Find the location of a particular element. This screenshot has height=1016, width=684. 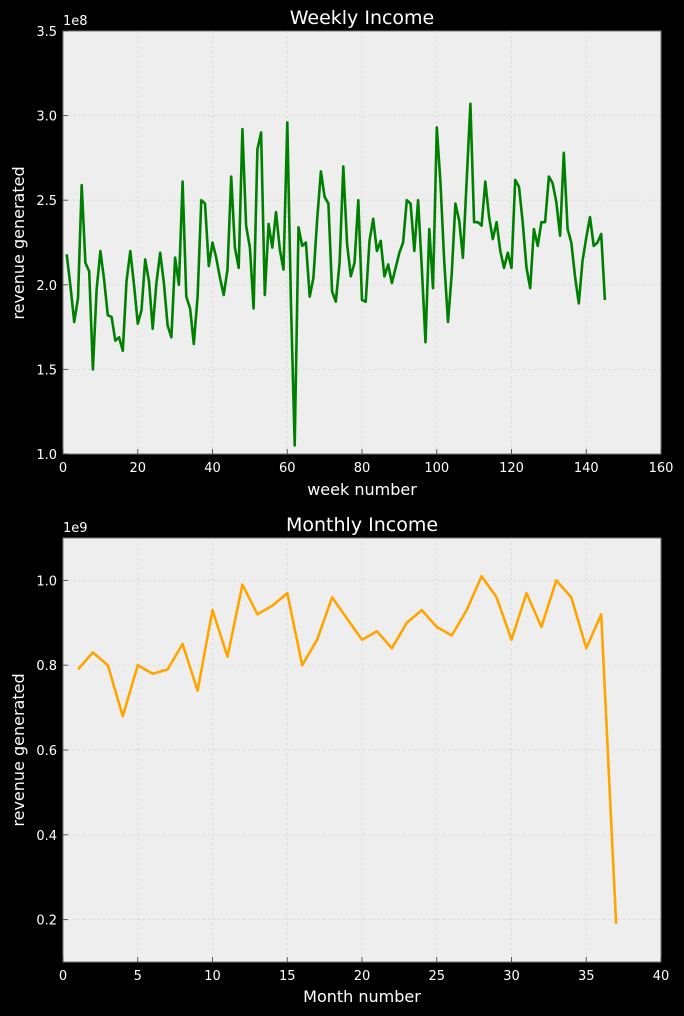

monthly-x-axis-label: Month number is located at coordinates (362, 996).